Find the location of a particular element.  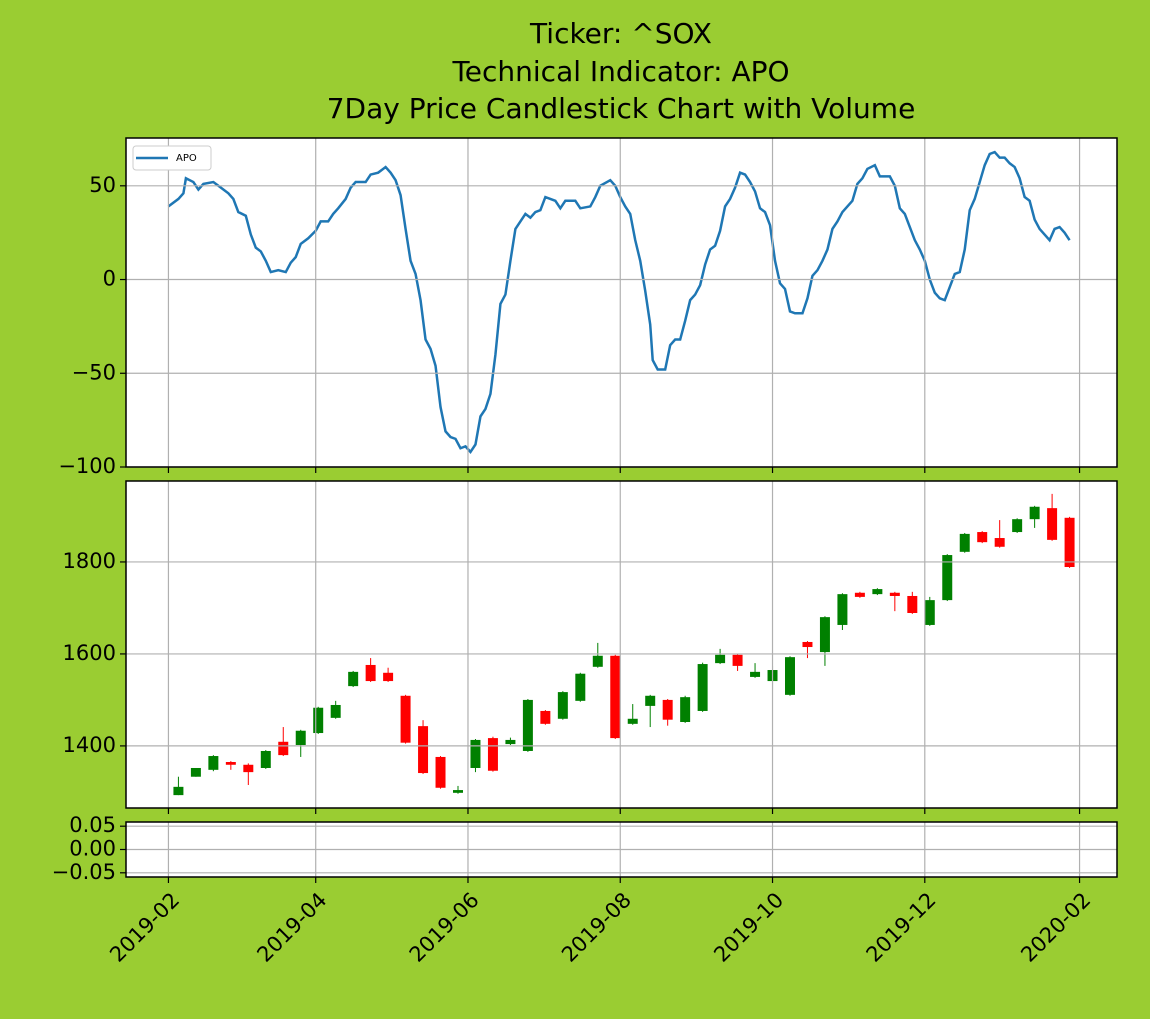

chart-title: Ticker: ^SOX is located at coordinates (620, 33).